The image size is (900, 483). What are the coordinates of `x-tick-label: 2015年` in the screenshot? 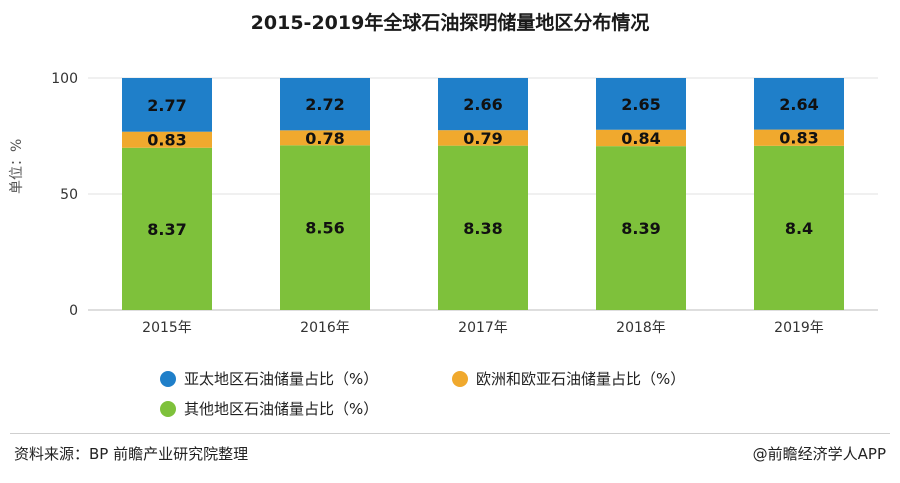 It's located at (167, 328).